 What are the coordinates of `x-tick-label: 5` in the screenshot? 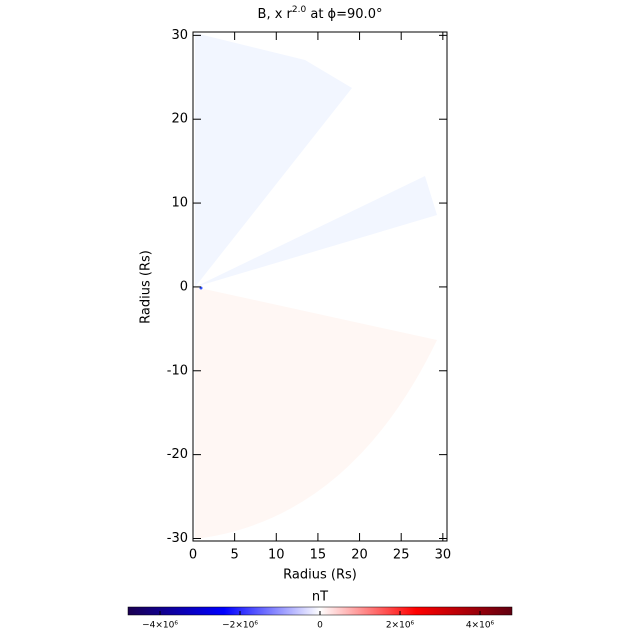 It's located at (234, 555).